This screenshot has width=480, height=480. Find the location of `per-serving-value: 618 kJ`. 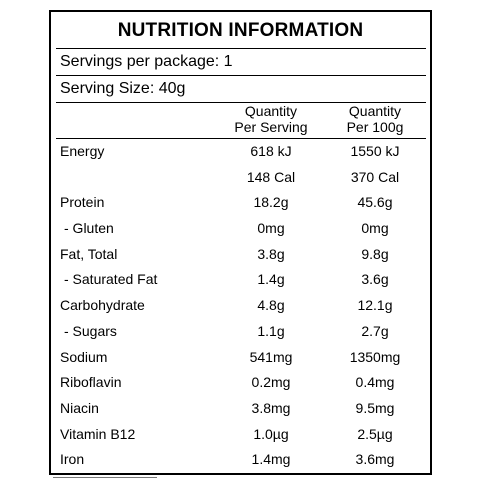

per-serving-value: 618 kJ is located at coordinates (271, 151).